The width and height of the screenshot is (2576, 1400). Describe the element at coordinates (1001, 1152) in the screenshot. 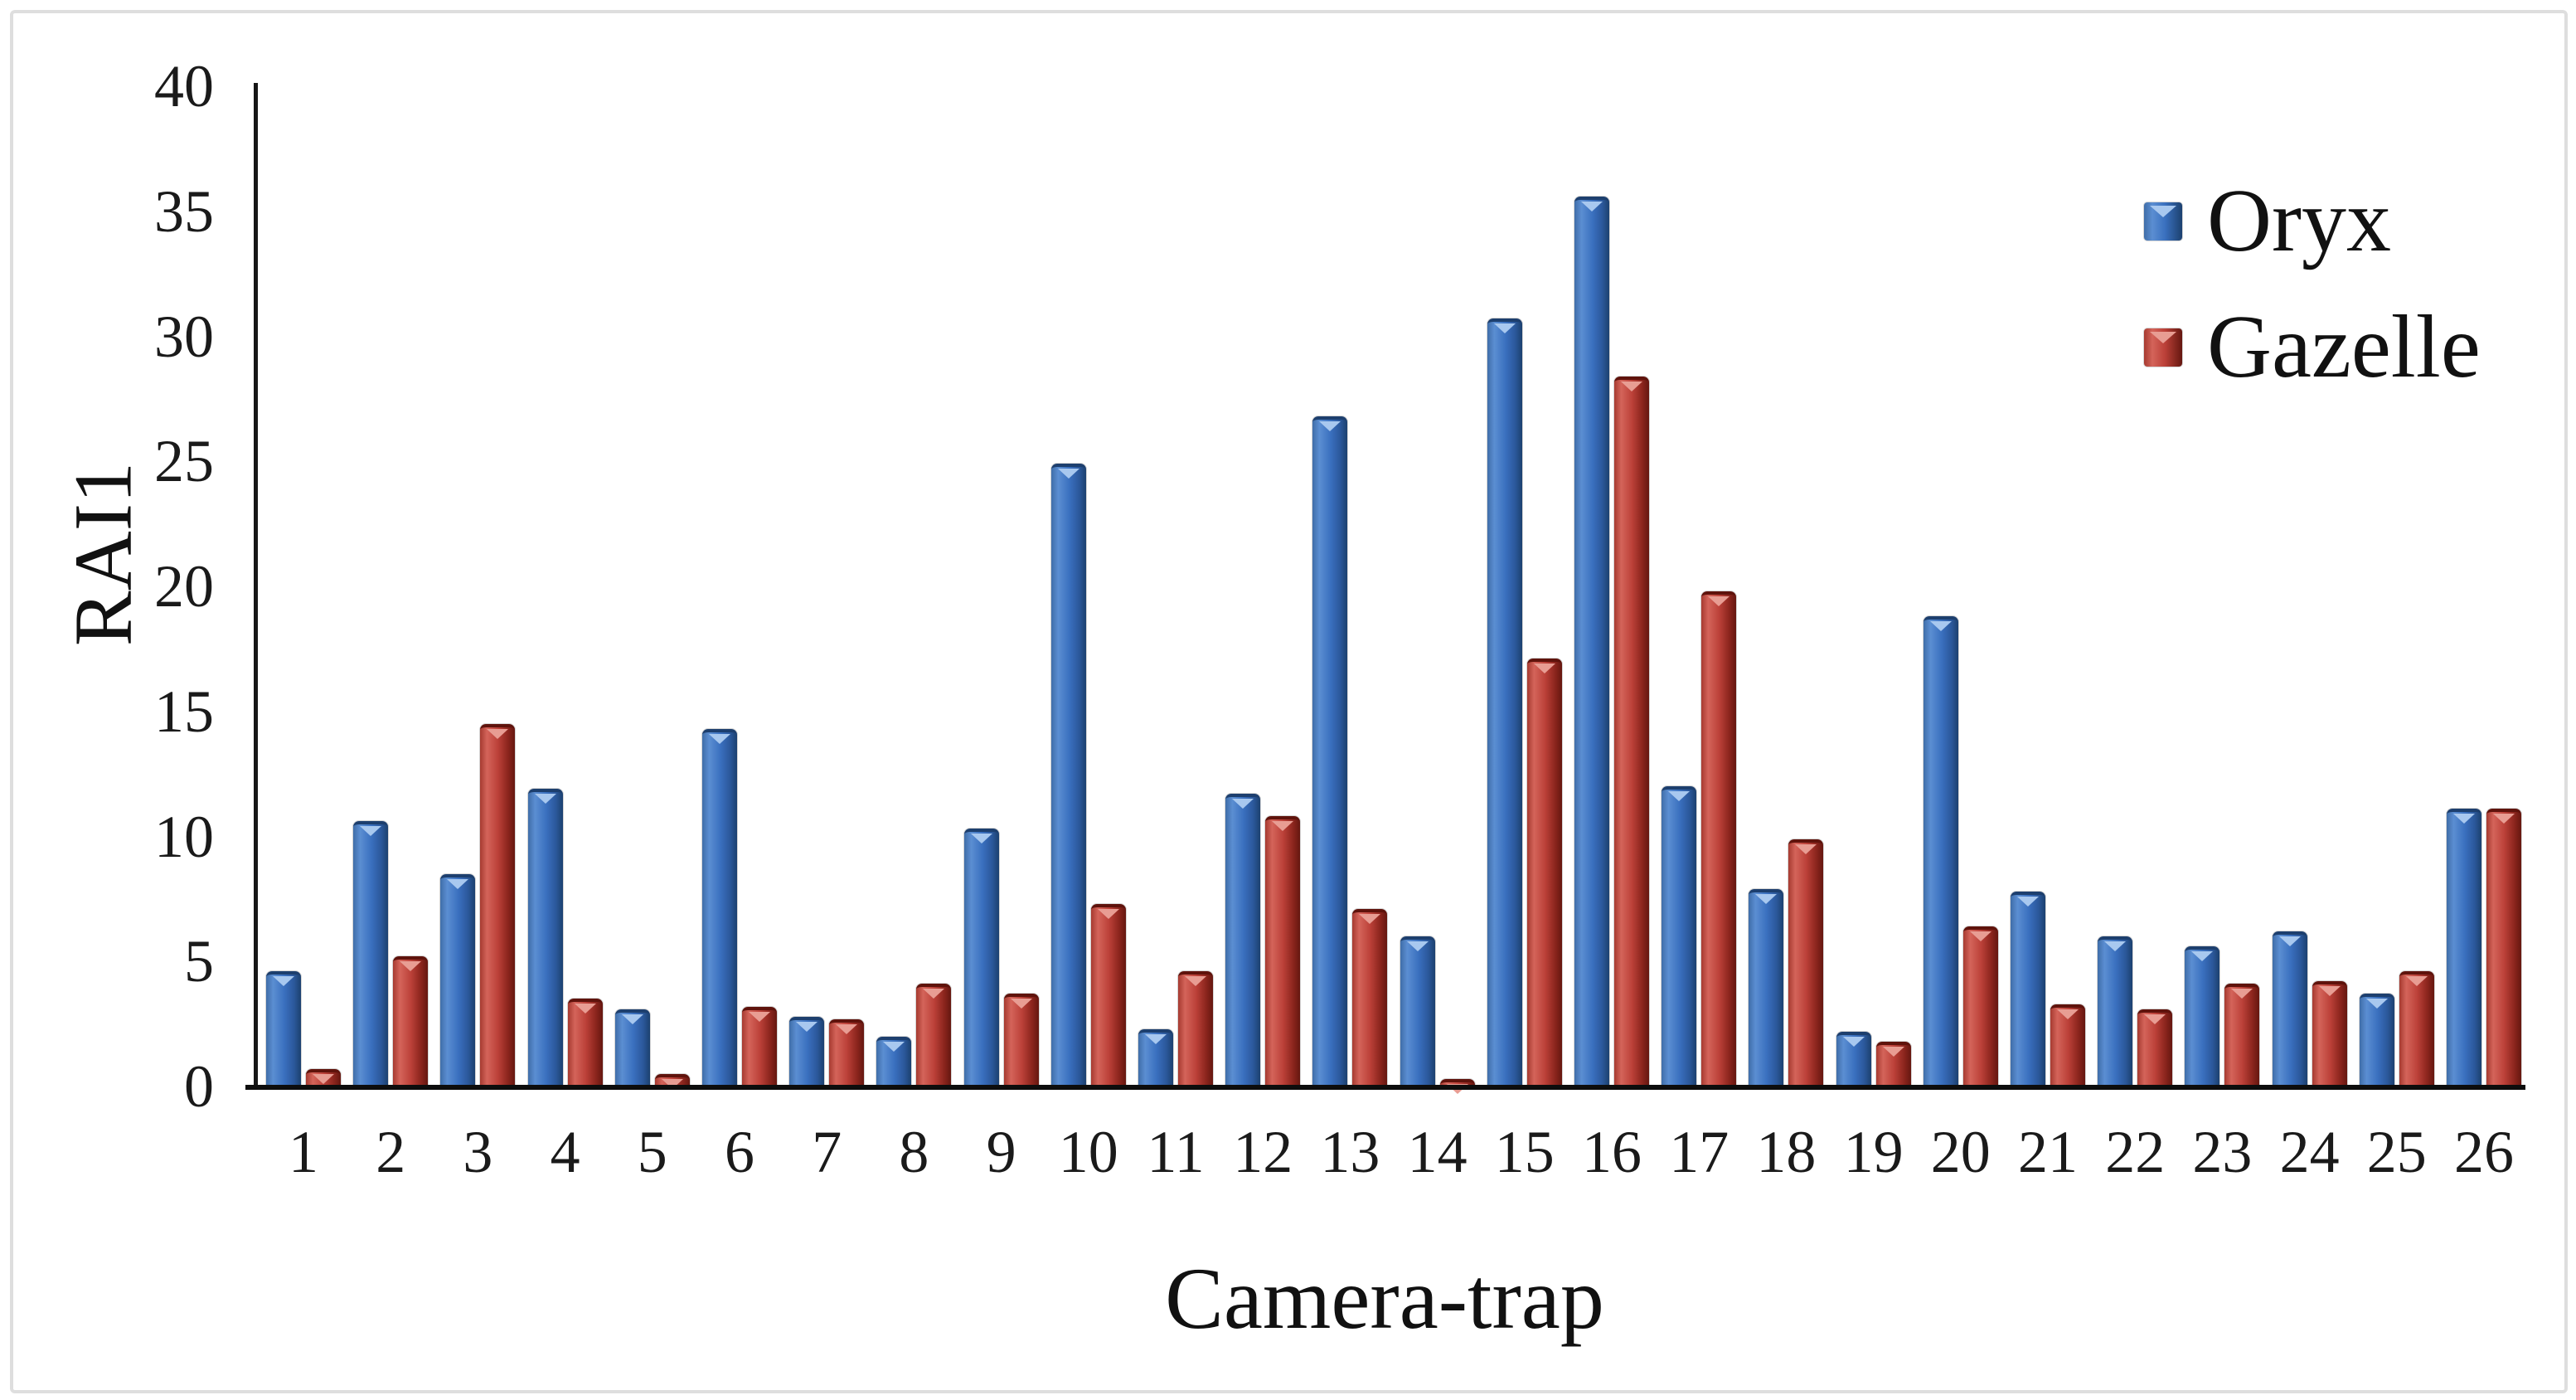

I see `x-tick-label: 9` at that location.